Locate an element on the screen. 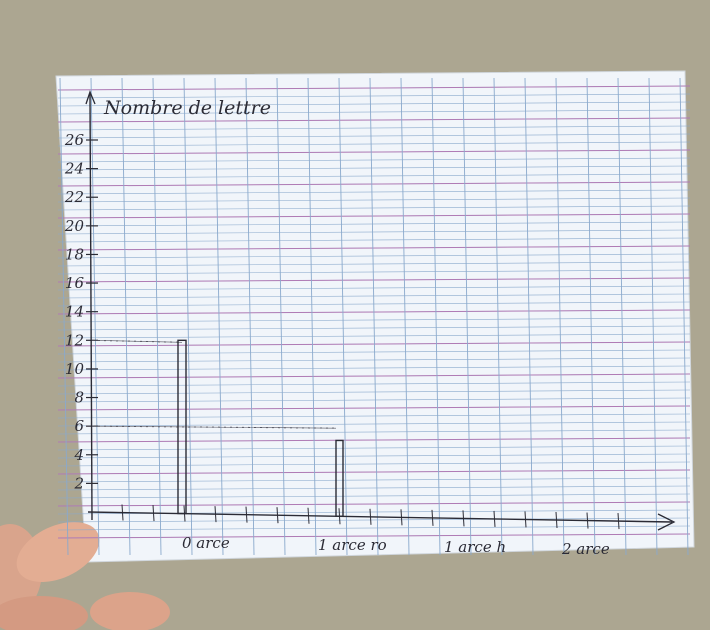 This screenshot has height=630, width=710. y-tick-label: 20 is located at coordinates (74, 226).